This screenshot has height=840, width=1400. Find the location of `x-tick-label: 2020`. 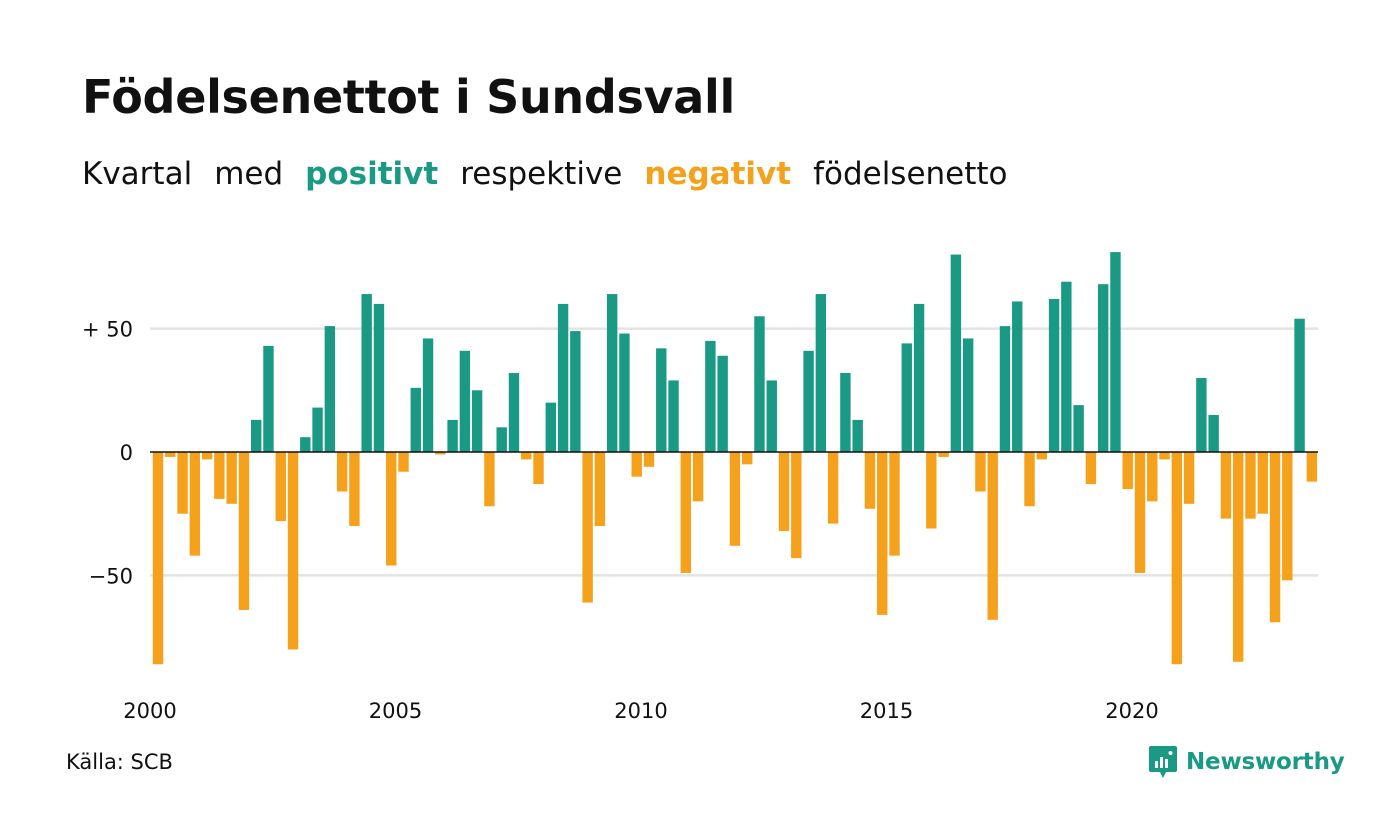

x-tick-label: 2020 is located at coordinates (1131, 711).